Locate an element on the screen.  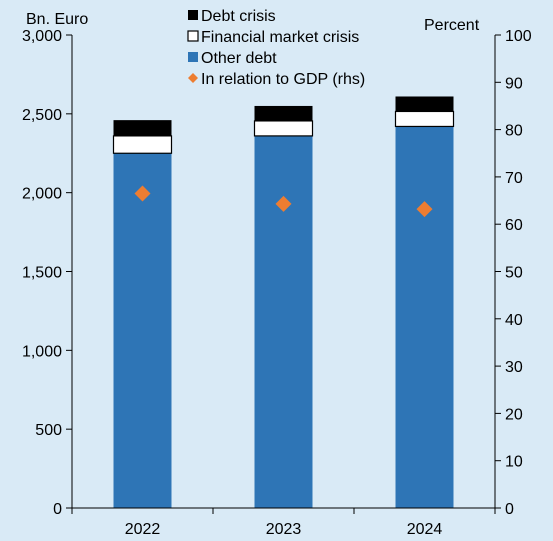
right-axis-tick-label: 50 is located at coordinates (514, 273).